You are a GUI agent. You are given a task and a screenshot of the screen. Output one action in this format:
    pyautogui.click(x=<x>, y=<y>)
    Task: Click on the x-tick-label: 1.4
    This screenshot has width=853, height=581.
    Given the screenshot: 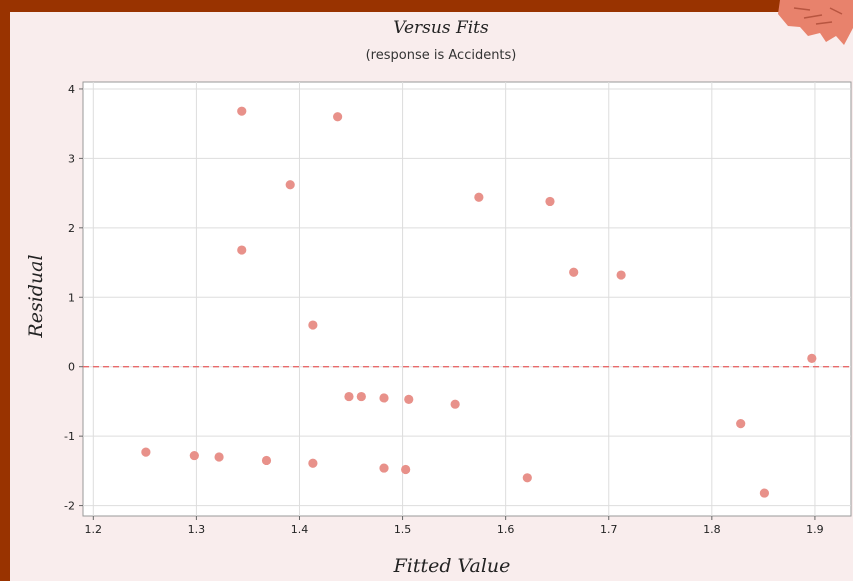 What is the action you would take?
    pyautogui.click(x=300, y=529)
    